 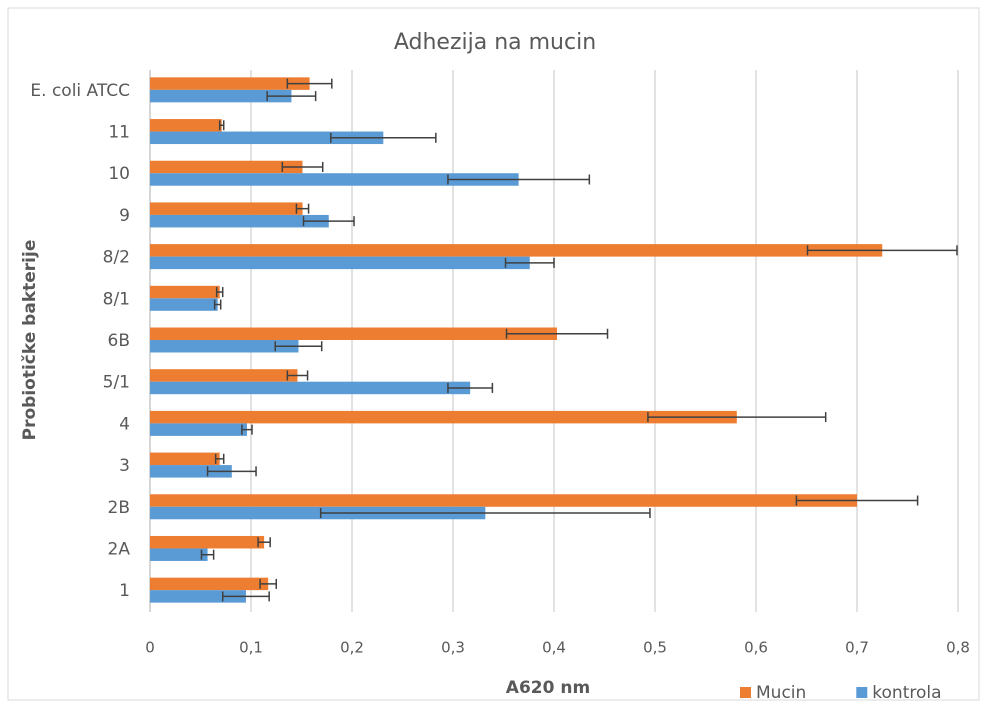 What do you see at coordinates (781, 693) in the screenshot?
I see `legend-label: Mucin` at bounding box center [781, 693].